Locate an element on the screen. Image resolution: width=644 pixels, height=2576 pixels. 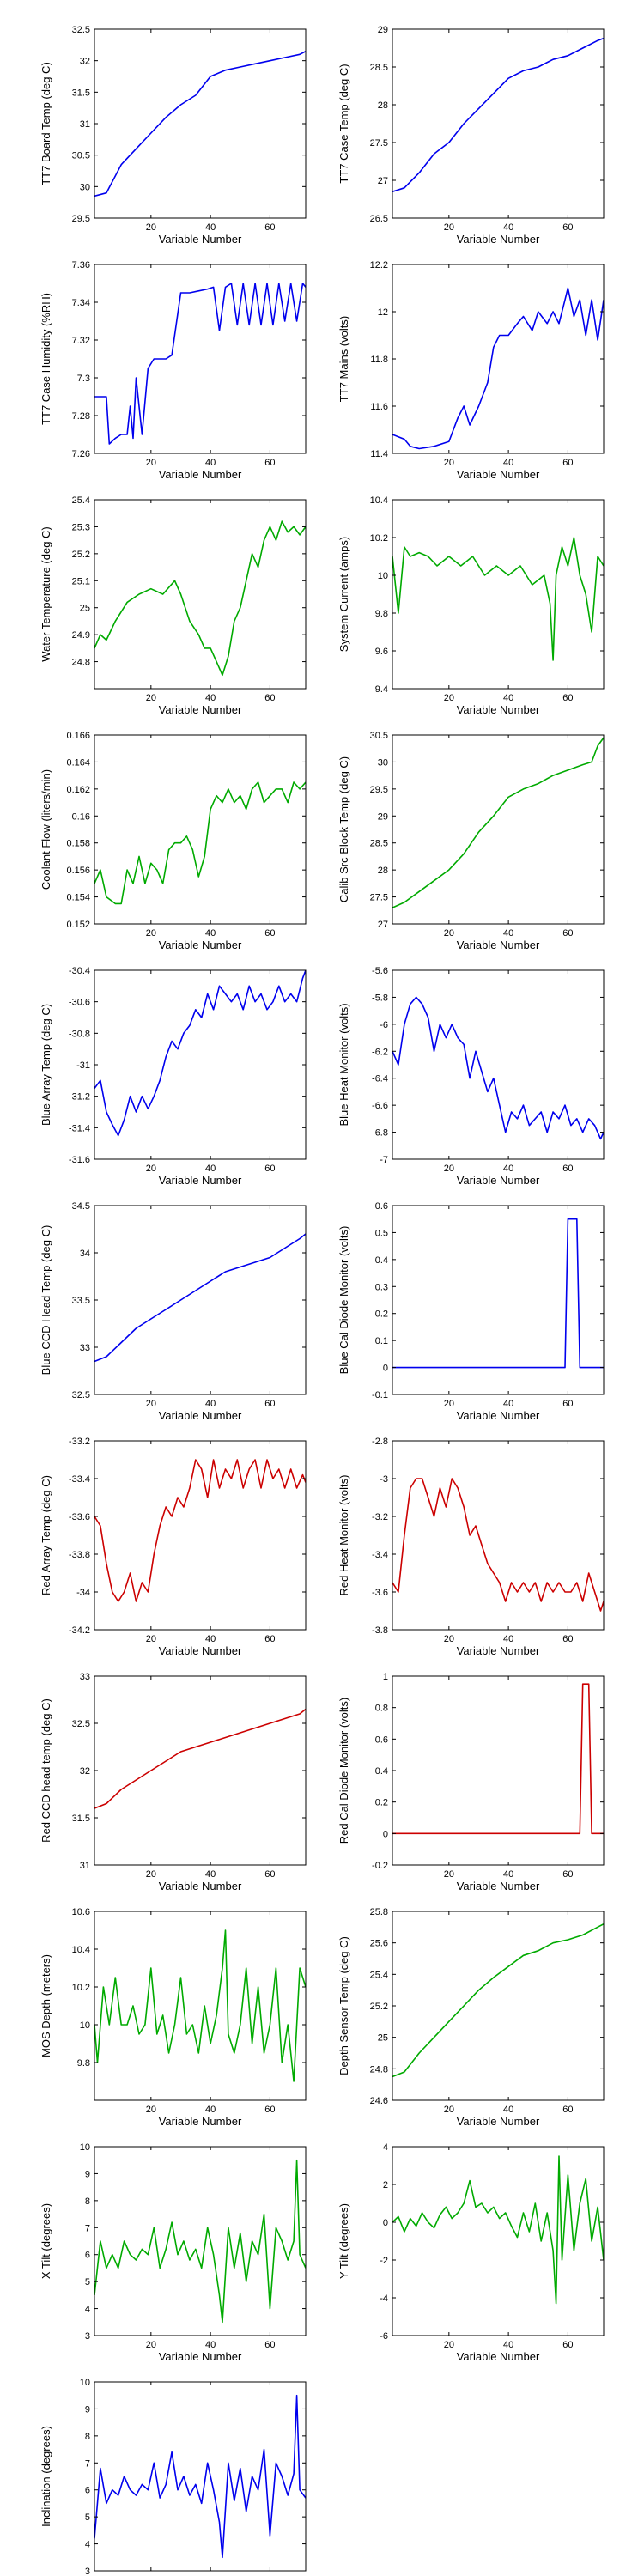
y-tick-label: 11.6 is located at coordinates (379, 407).